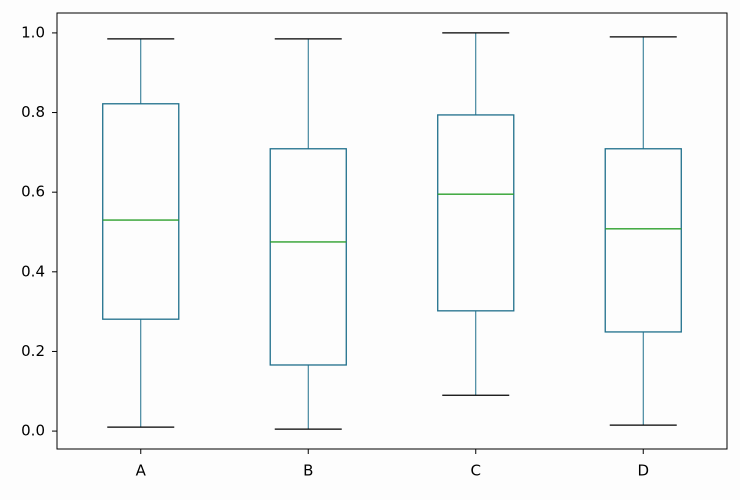 This screenshot has height=504, width=740. What do you see at coordinates (141, 471) in the screenshot?
I see `x-tick-label: A` at bounding box center [141, 471].